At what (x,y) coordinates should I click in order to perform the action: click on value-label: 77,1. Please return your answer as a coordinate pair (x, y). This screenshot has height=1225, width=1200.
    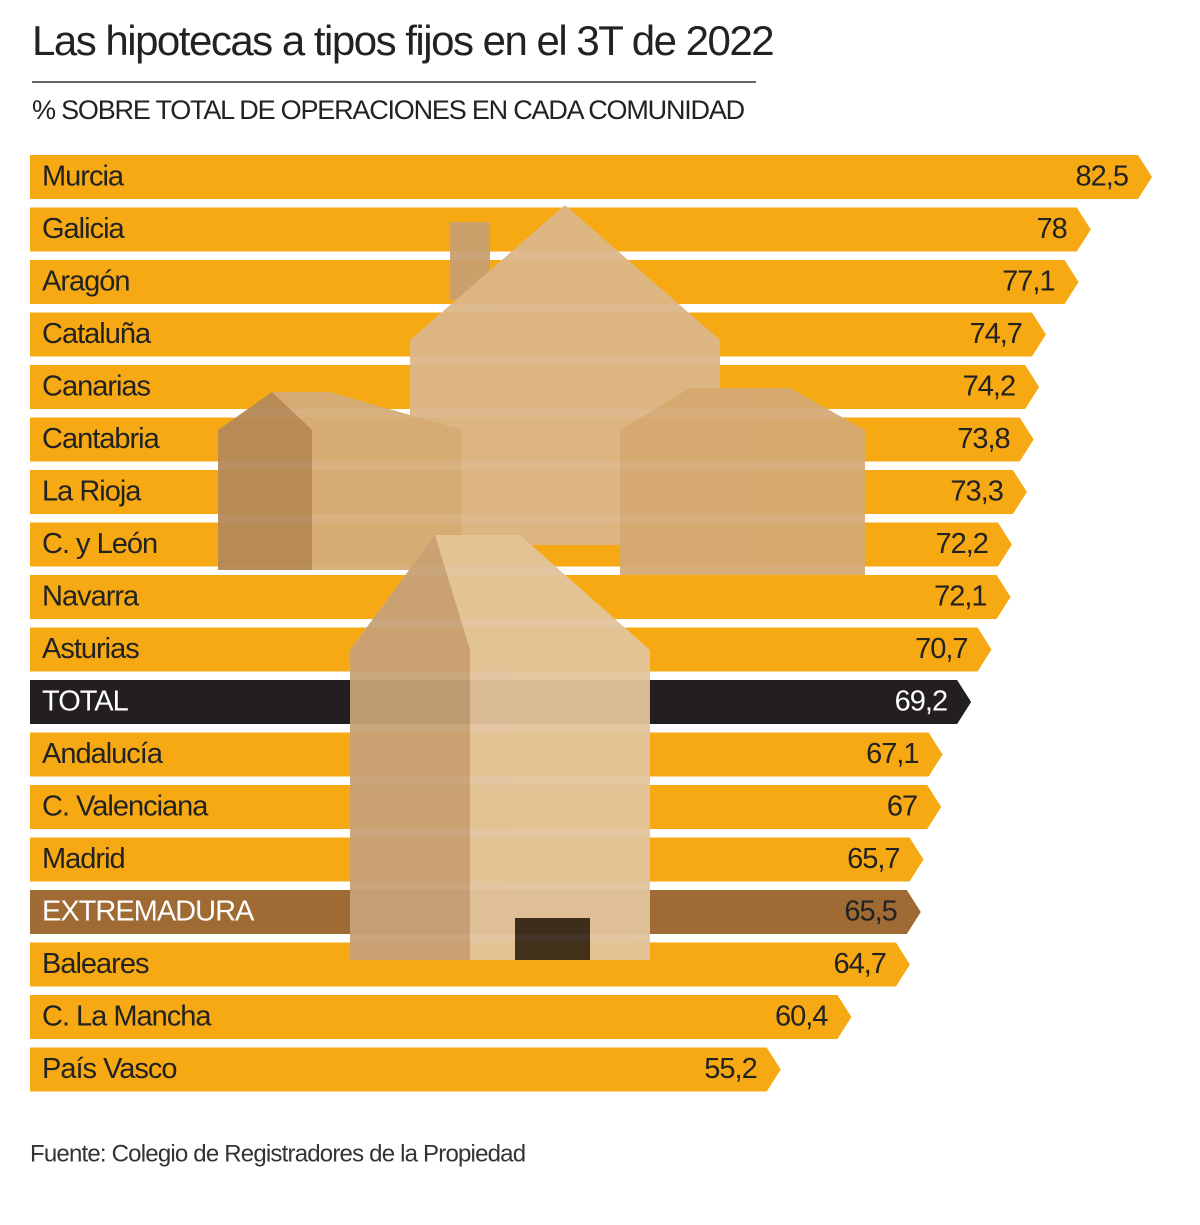
    Looking at the image, I should click on (1028, 282).